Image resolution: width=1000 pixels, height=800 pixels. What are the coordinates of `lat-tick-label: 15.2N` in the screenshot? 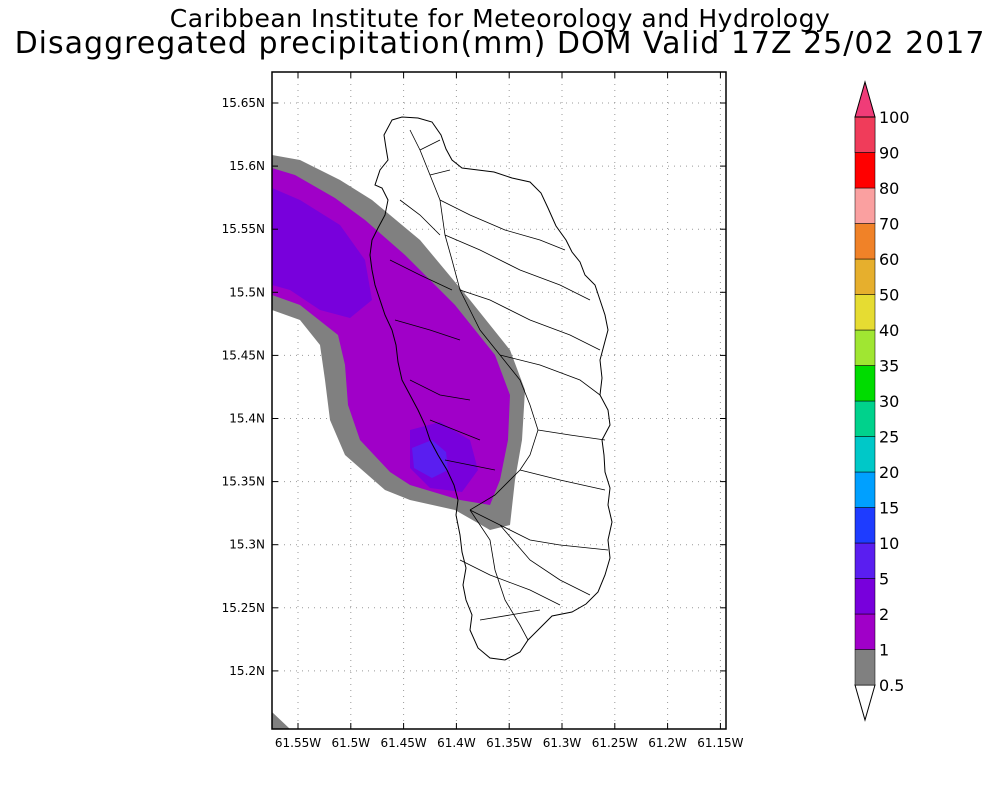 It's located at (247, 671).